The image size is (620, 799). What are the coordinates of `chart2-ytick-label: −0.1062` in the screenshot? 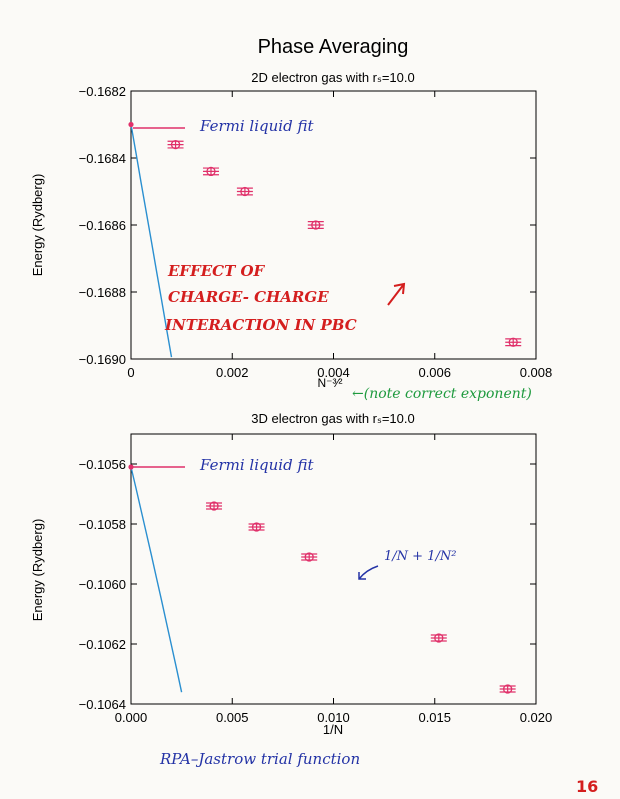 It's located at (102, 644).